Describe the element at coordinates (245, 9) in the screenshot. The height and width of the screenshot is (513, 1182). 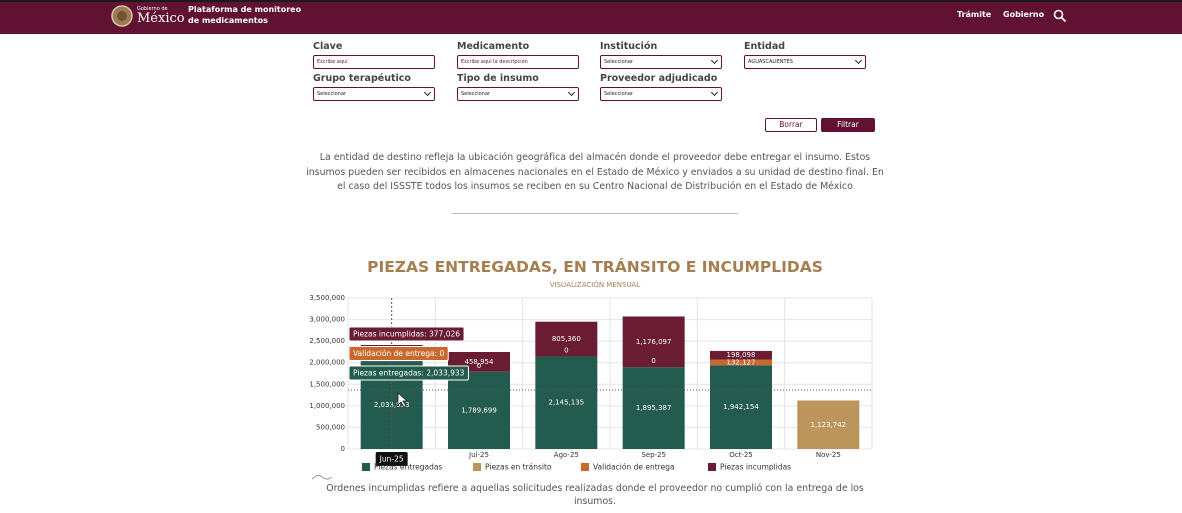
I see `site-title: Plataforma de monitoreo` at that location.